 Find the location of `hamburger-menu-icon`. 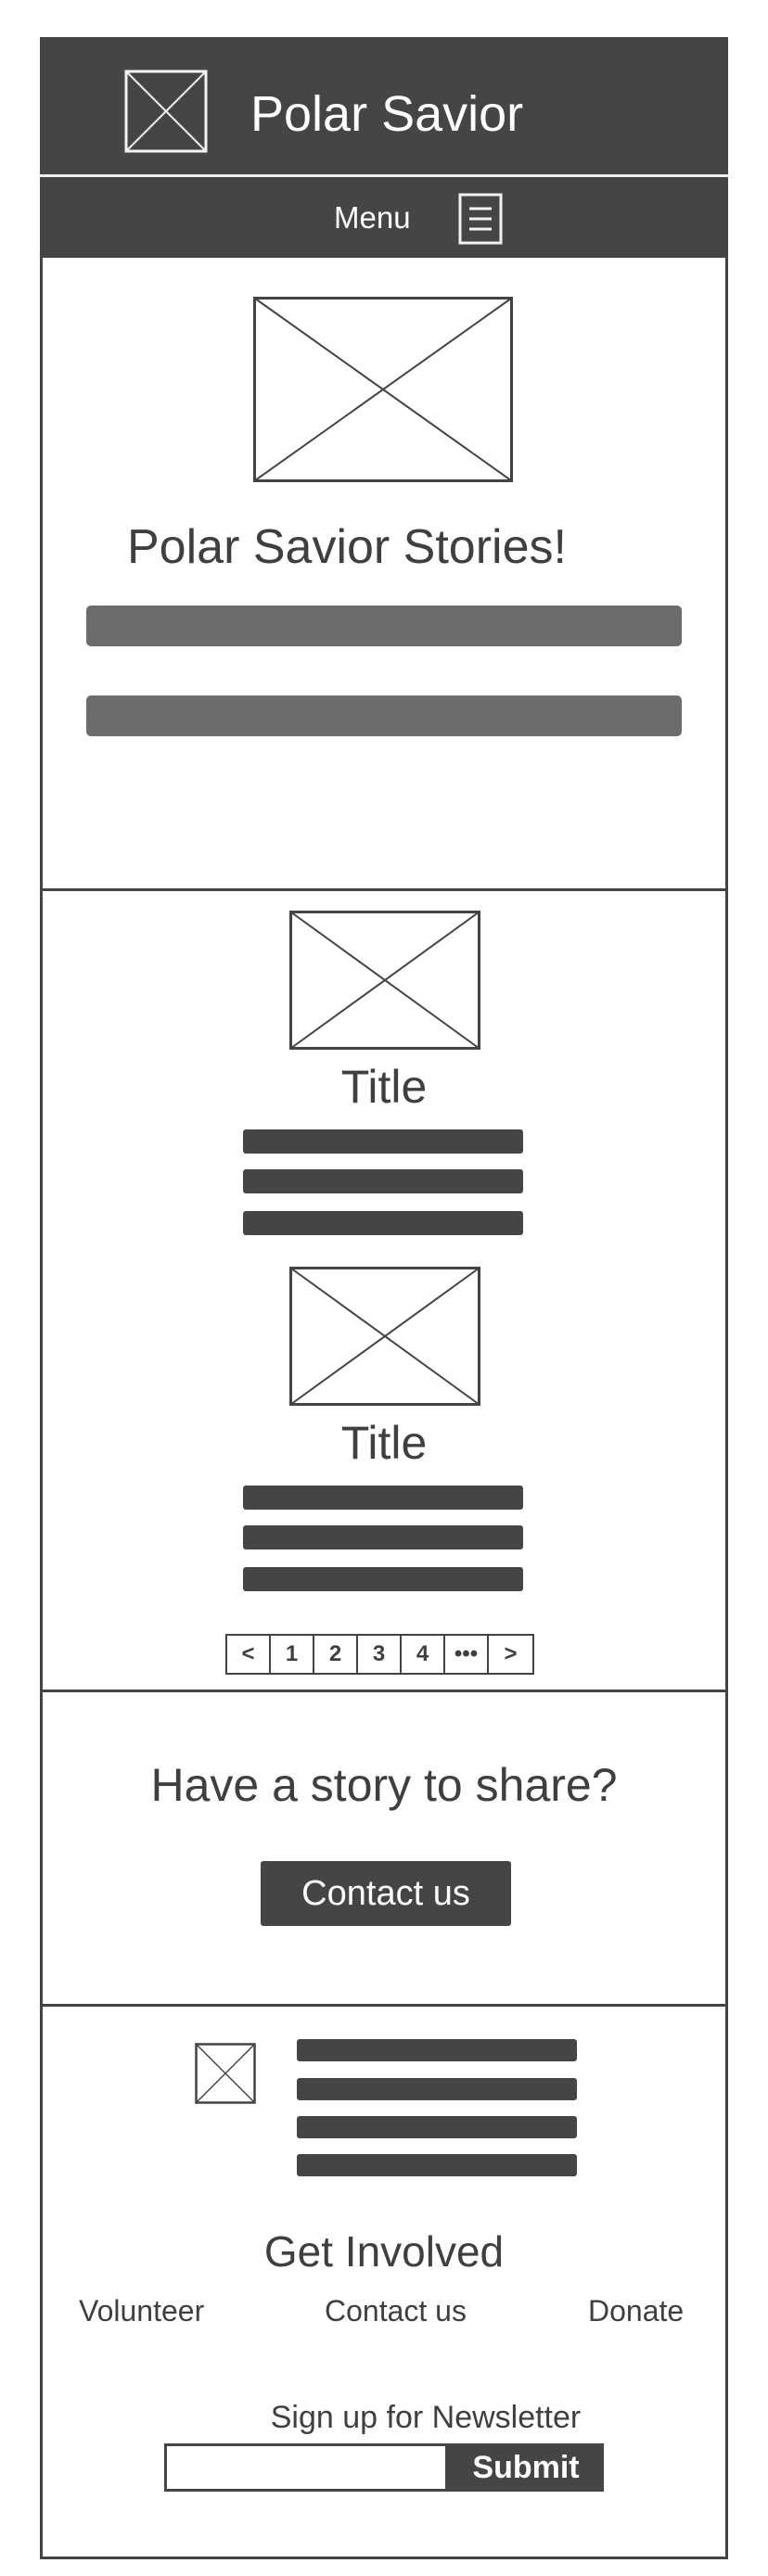

hamburger-menu-icon is located at coordinates (480, 219).